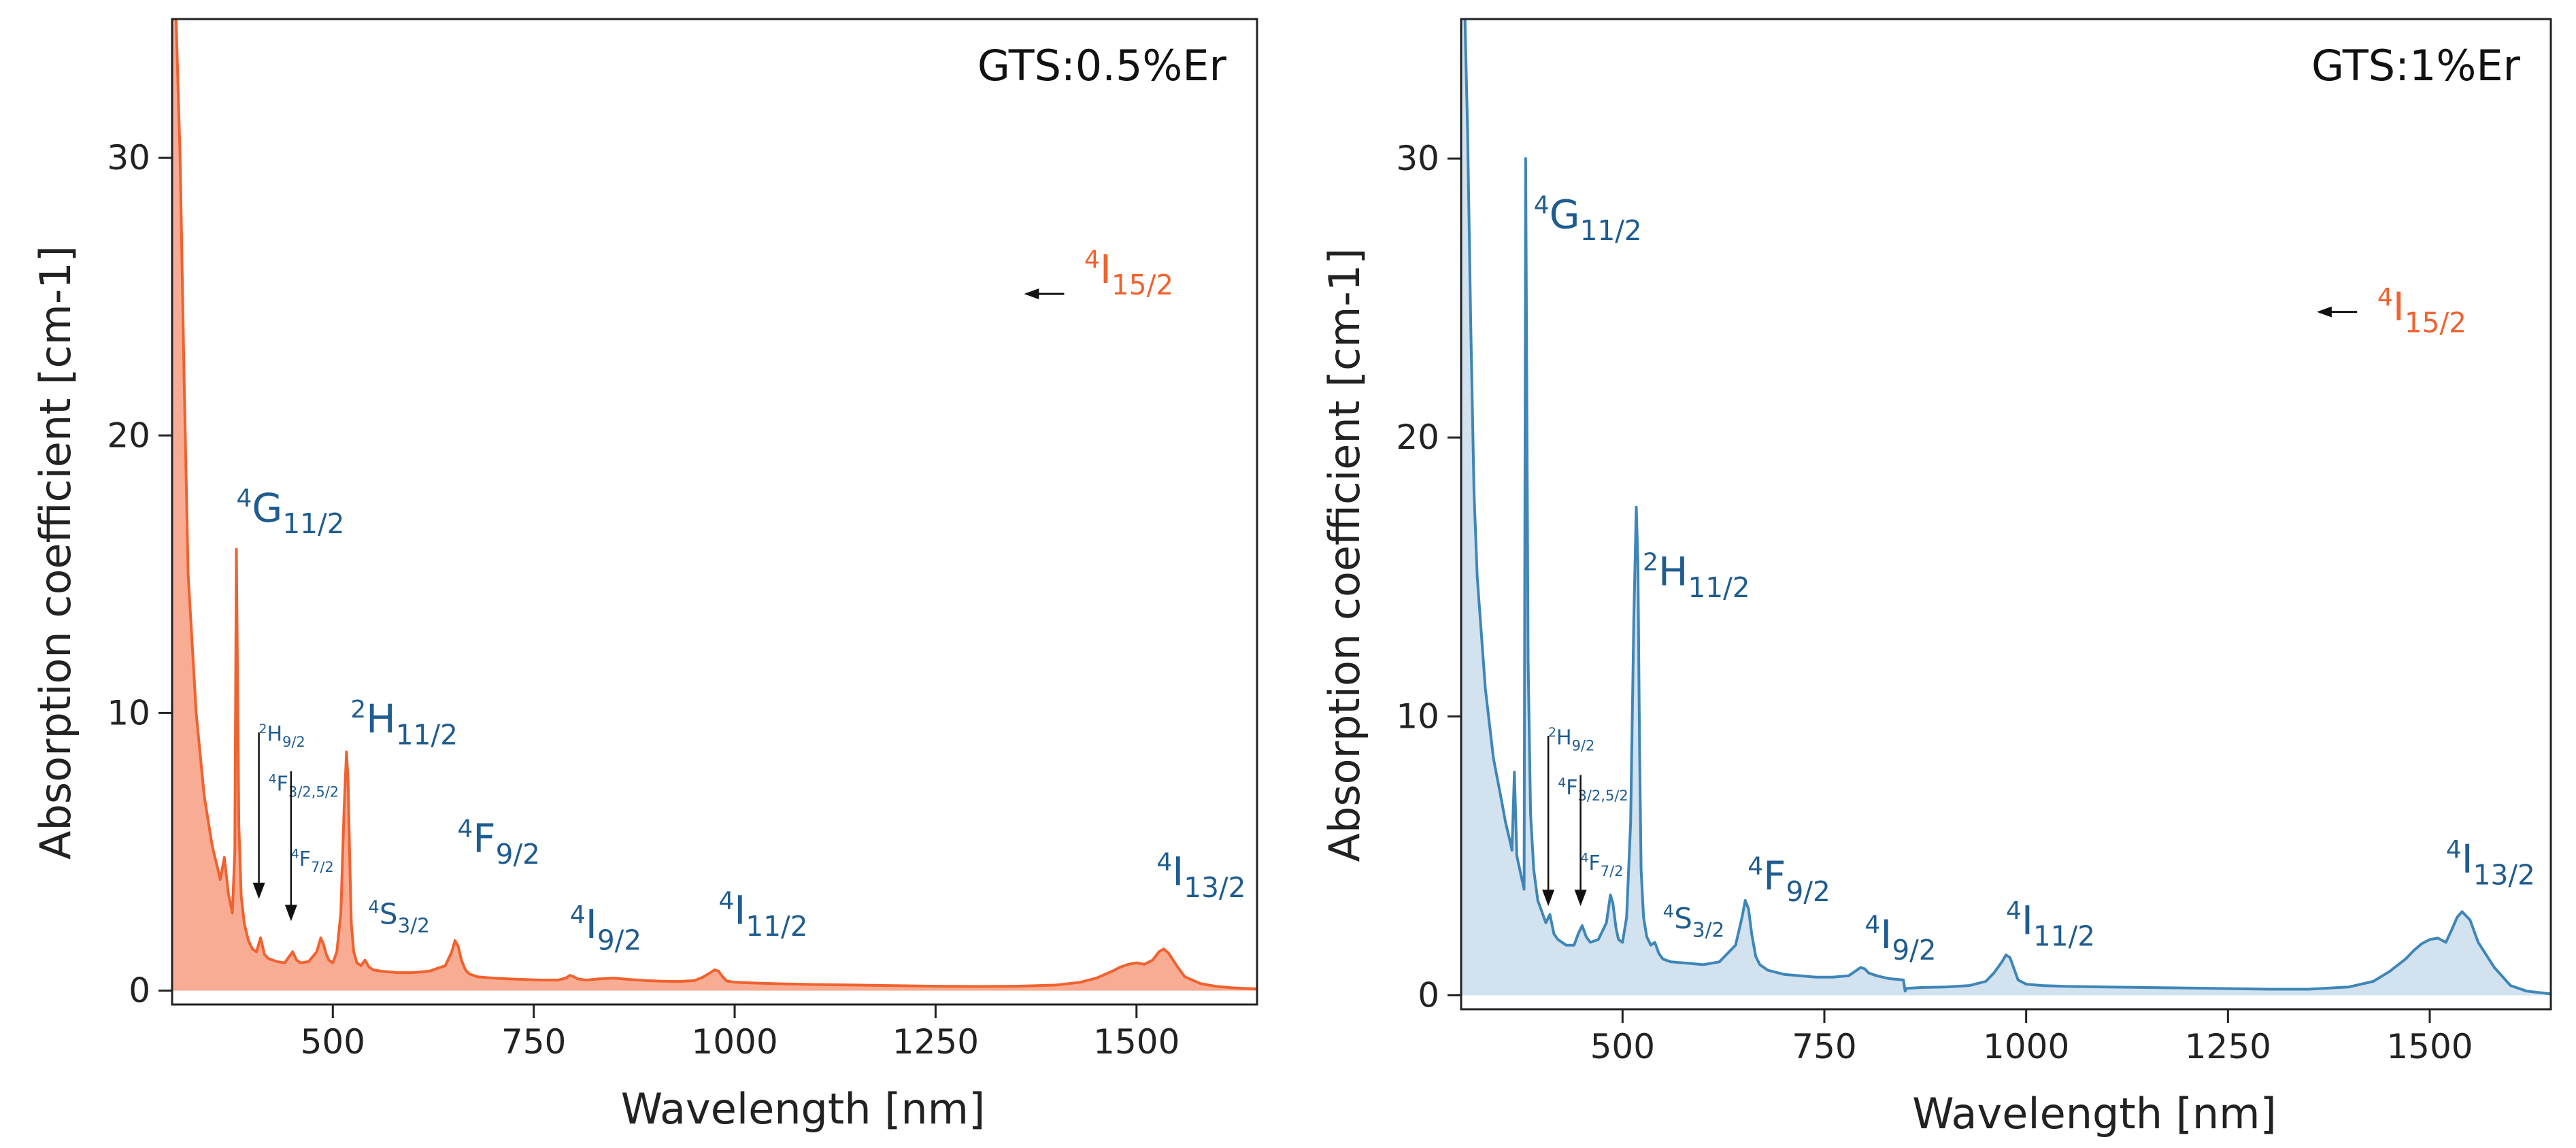 Image resolution: width=2576 pixels, height=1148 pixels. I want to click on chart-title: GTS:1%Er, so click(2415, 65).